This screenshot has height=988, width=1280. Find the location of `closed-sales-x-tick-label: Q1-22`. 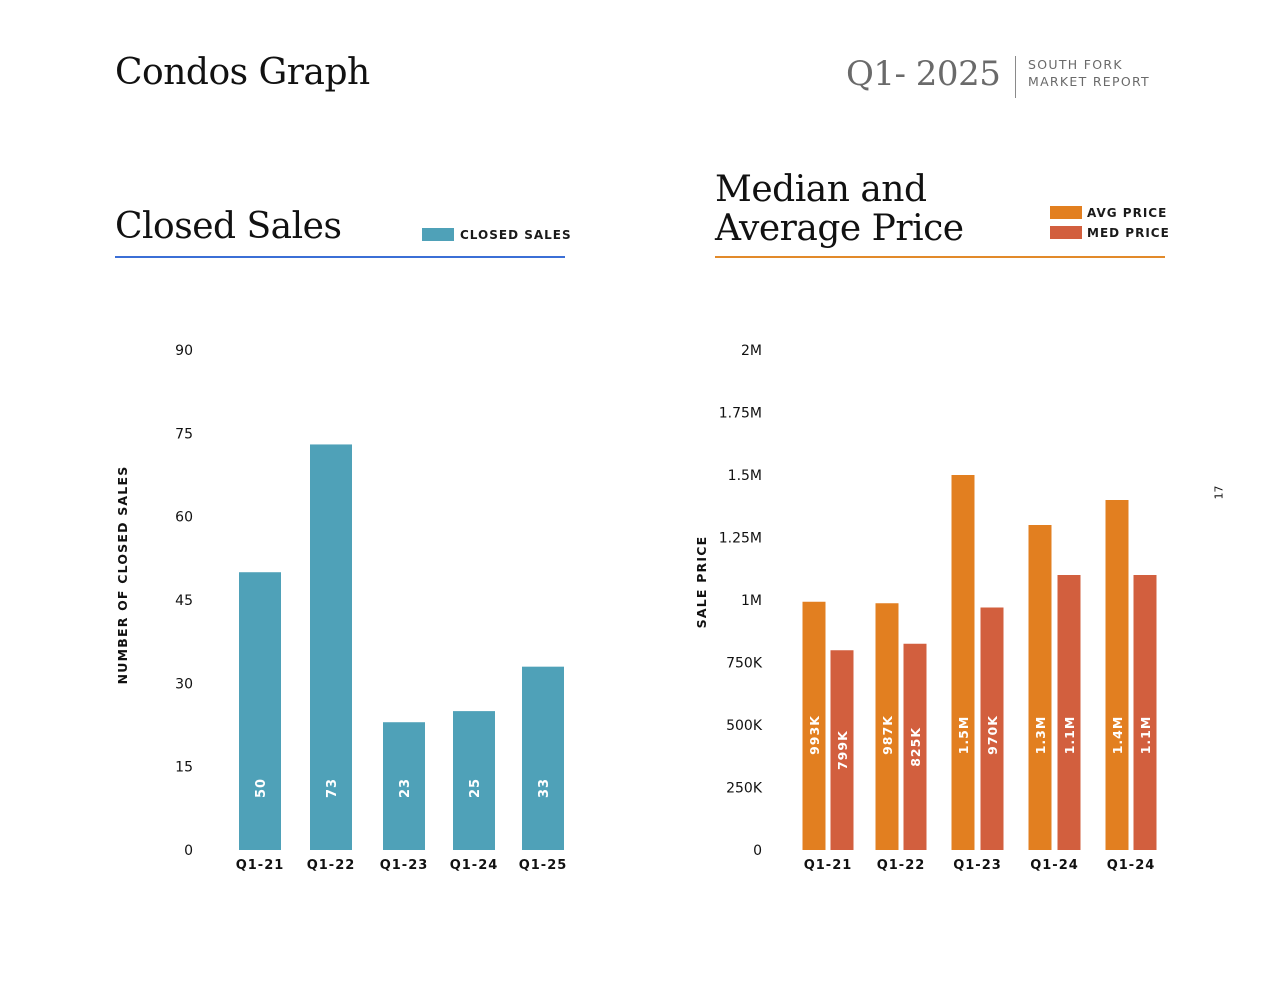

closed-sales-x-tick-label: Q1-22 is located at coordinates (331, 865).